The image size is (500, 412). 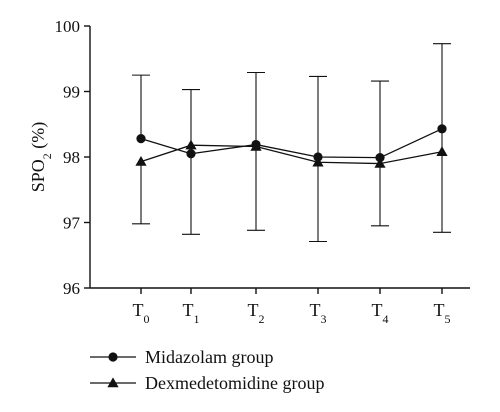 What do you see at coordinates (207, 370) in the screenshot?
I see `legend: Midazolam group Dexmedetomidine group` at bounding box center [207, 370].